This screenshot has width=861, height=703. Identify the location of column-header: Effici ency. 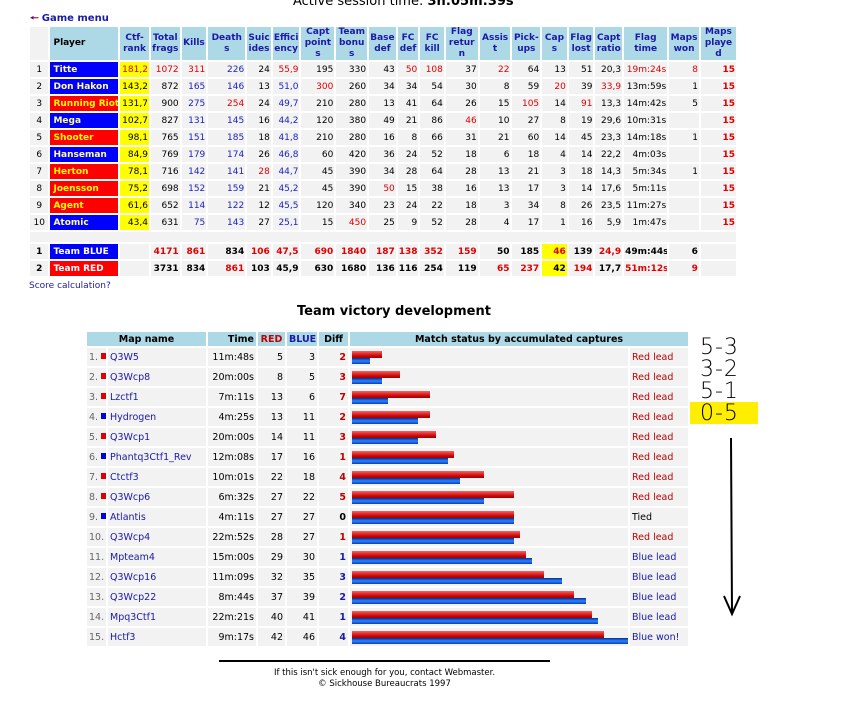
(286, 43).